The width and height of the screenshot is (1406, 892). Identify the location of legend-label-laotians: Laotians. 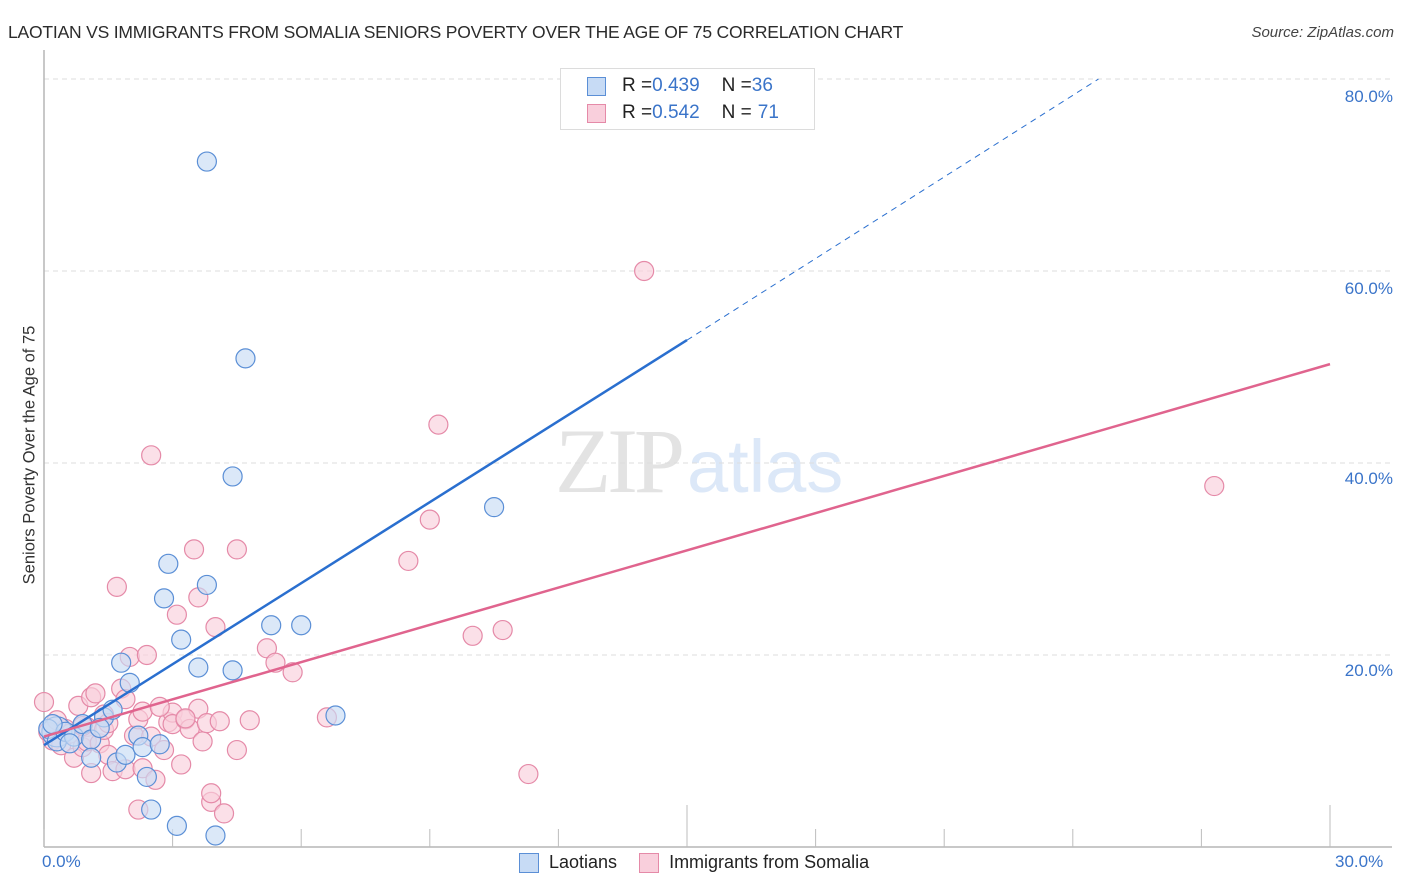
(583, 862).